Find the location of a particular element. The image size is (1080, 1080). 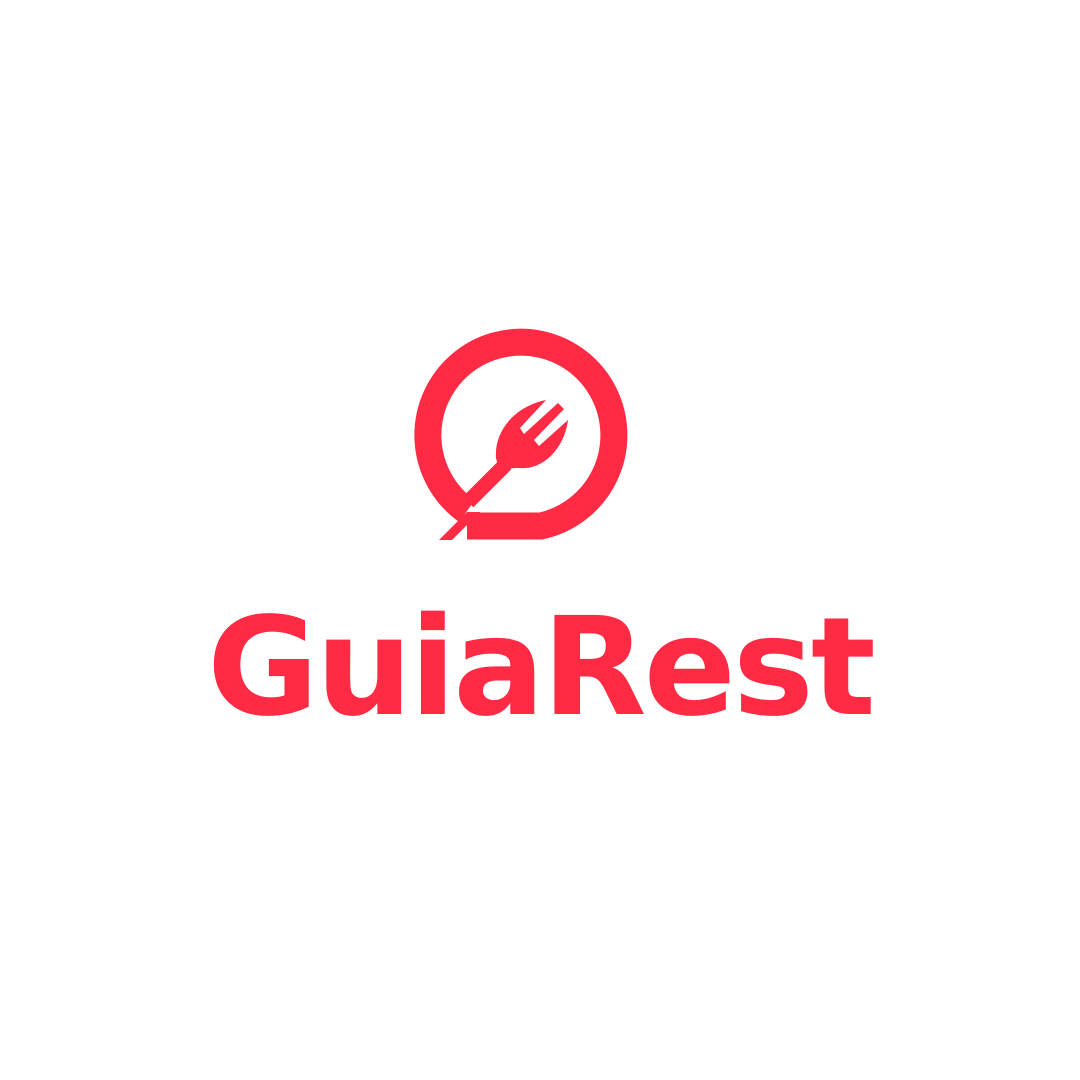

fork-icon is located at coordinates (515, 454).